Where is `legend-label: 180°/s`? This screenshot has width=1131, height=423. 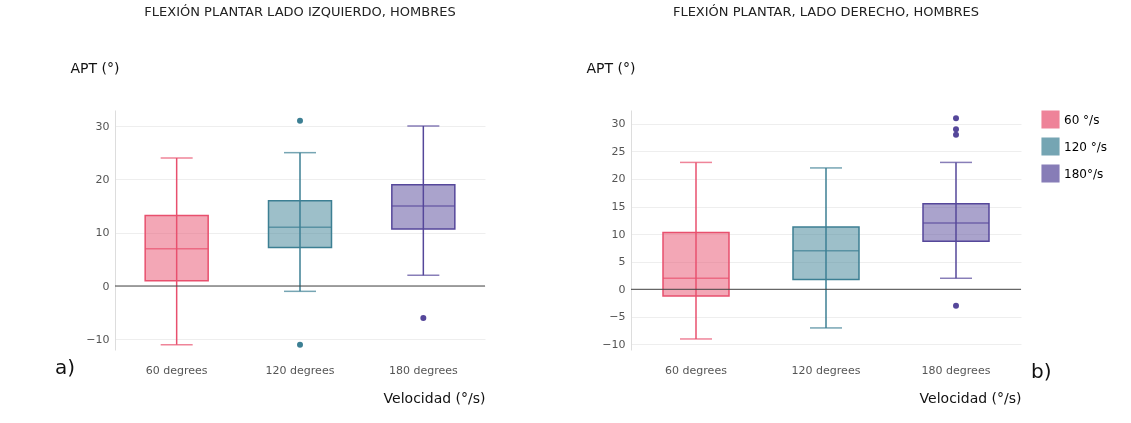 legend-label: 180°/s is located at coordinates (1084, 173).